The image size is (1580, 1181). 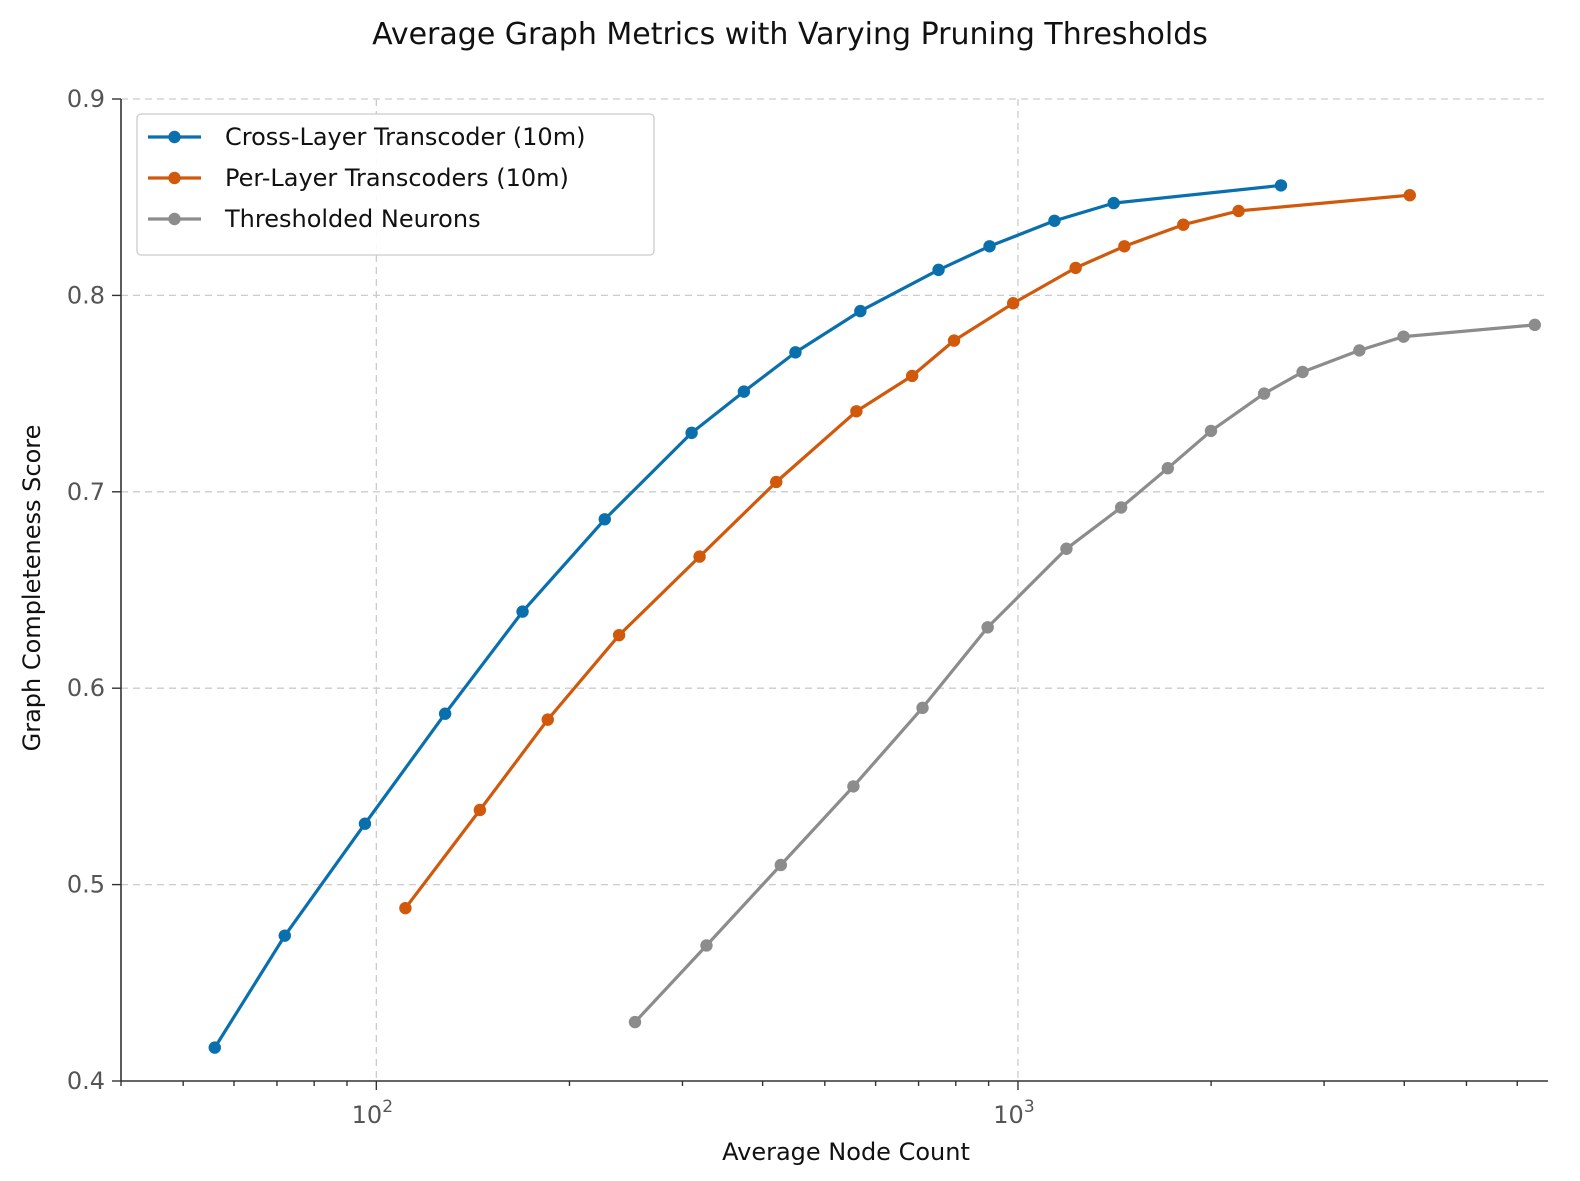 I want to click on legend-entry: Per-Layer Transcoders (10m), so click(x=358, y=178).